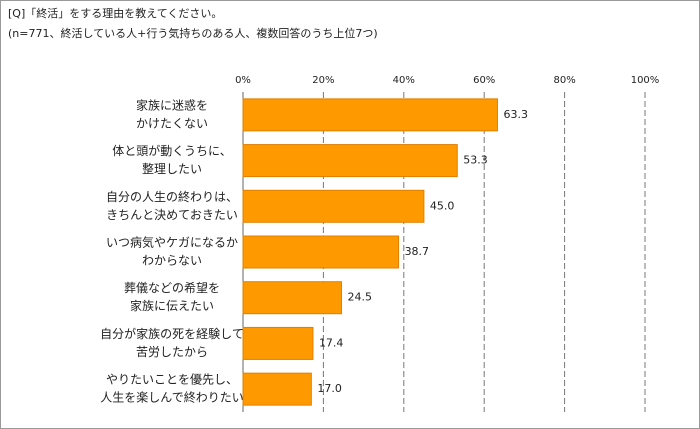  What do you see at coordinates (172, 352) in the screenshot?
I see `y-tick-label: 苦労したから` at bounding box center [172, 352].